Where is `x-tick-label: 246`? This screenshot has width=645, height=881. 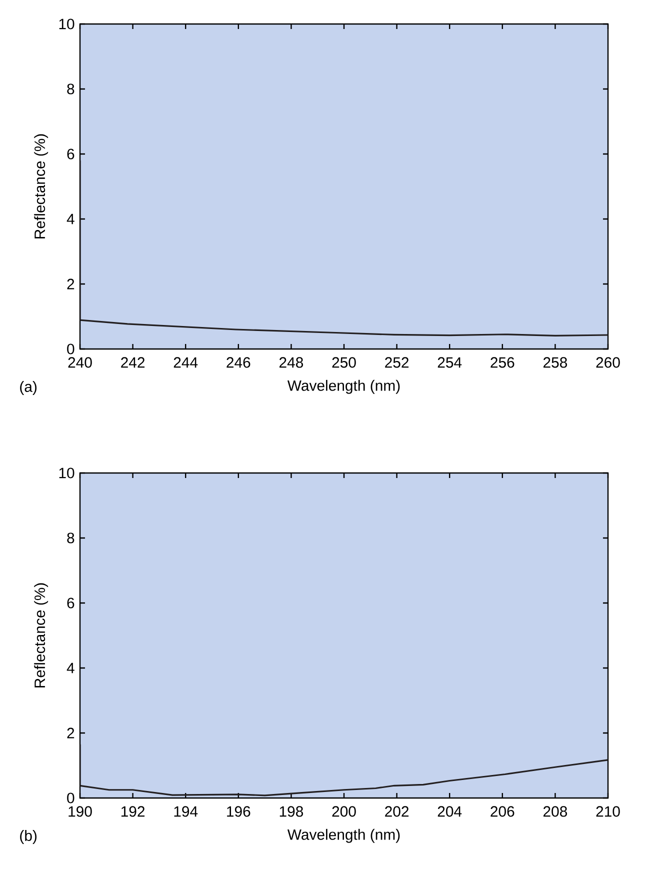 x-tick-label: 246 is located at coordinates (238, 362).